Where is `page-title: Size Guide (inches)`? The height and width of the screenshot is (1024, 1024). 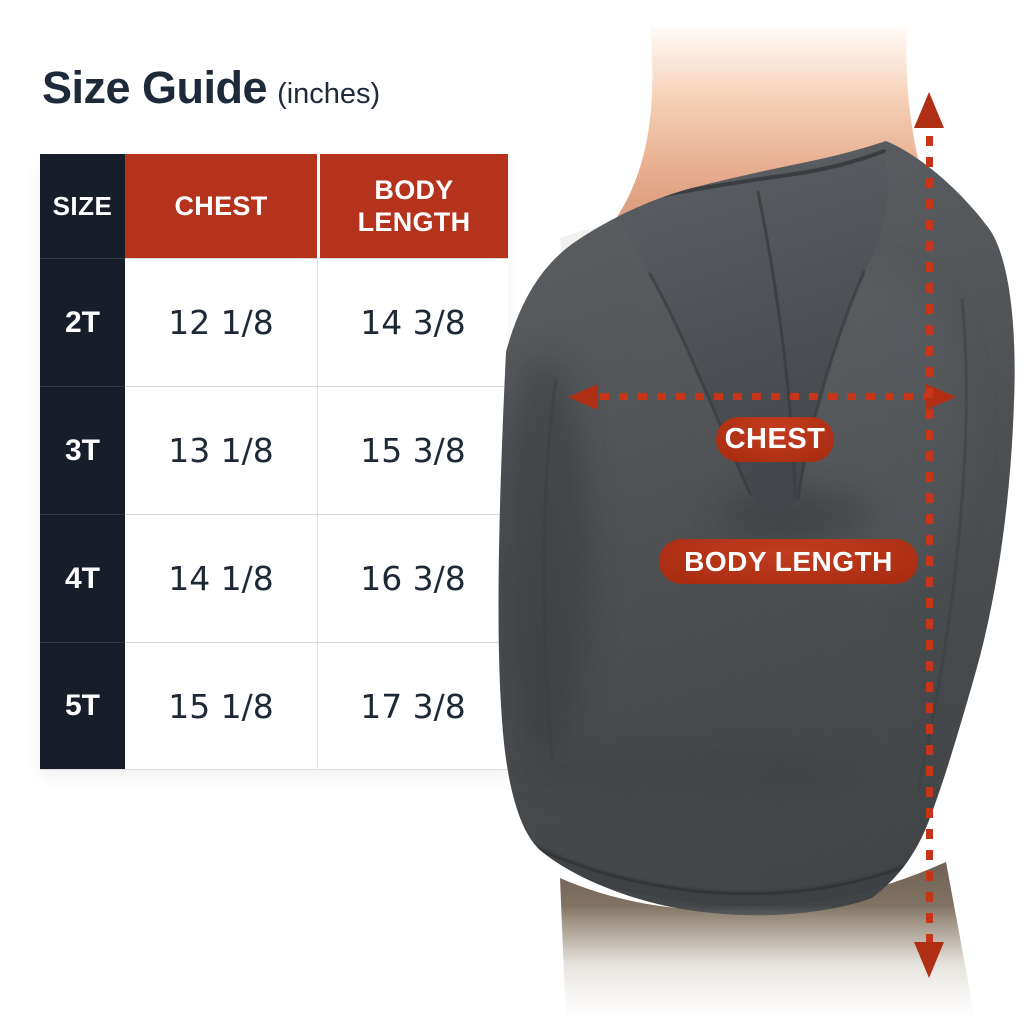 page-title: Size Guide (inches) is located at coordinates (211, 88).